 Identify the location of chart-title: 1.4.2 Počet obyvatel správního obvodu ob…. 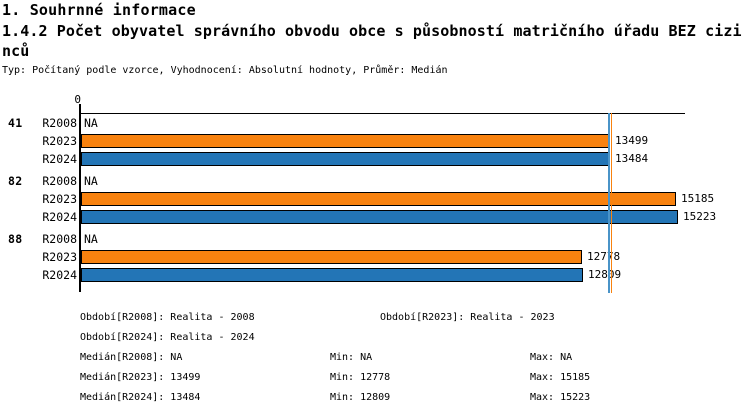
(372, 41).